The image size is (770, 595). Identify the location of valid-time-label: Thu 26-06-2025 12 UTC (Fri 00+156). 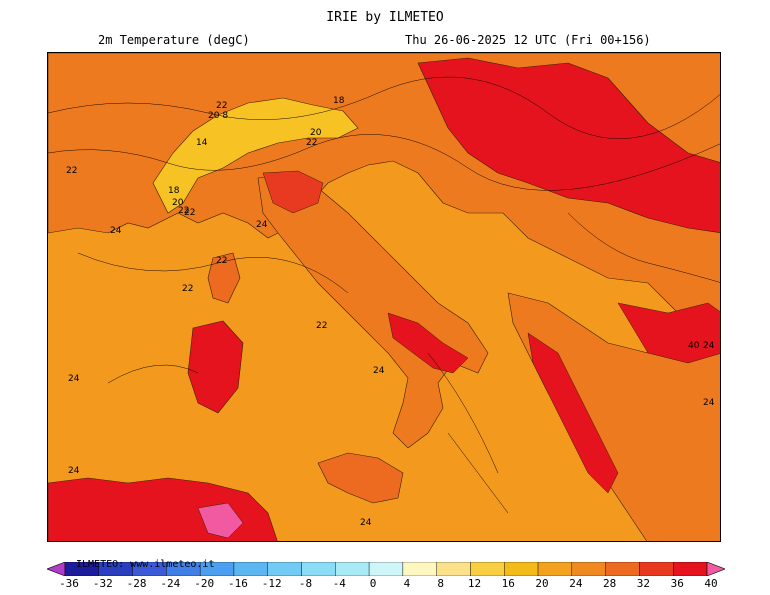
(528, 40).